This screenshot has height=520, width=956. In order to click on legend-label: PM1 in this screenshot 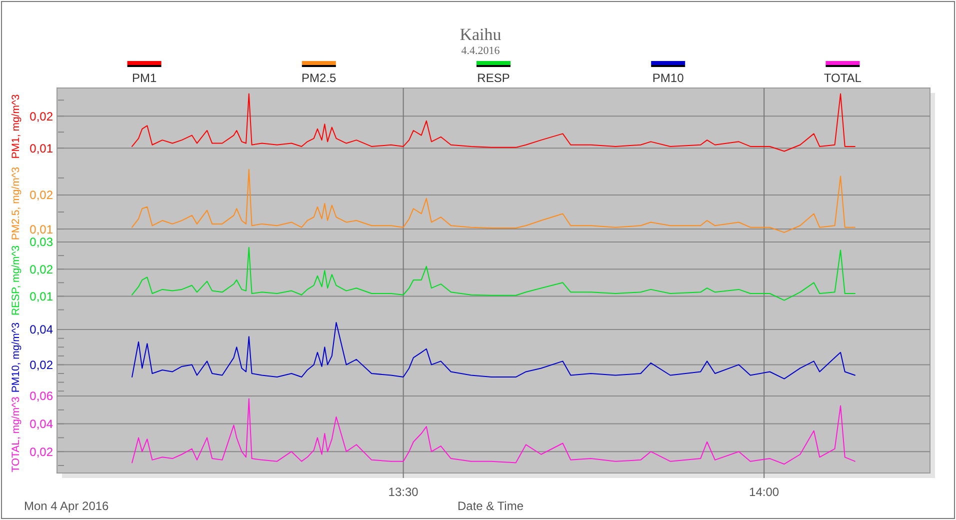, I will do `click(144, 78)`.